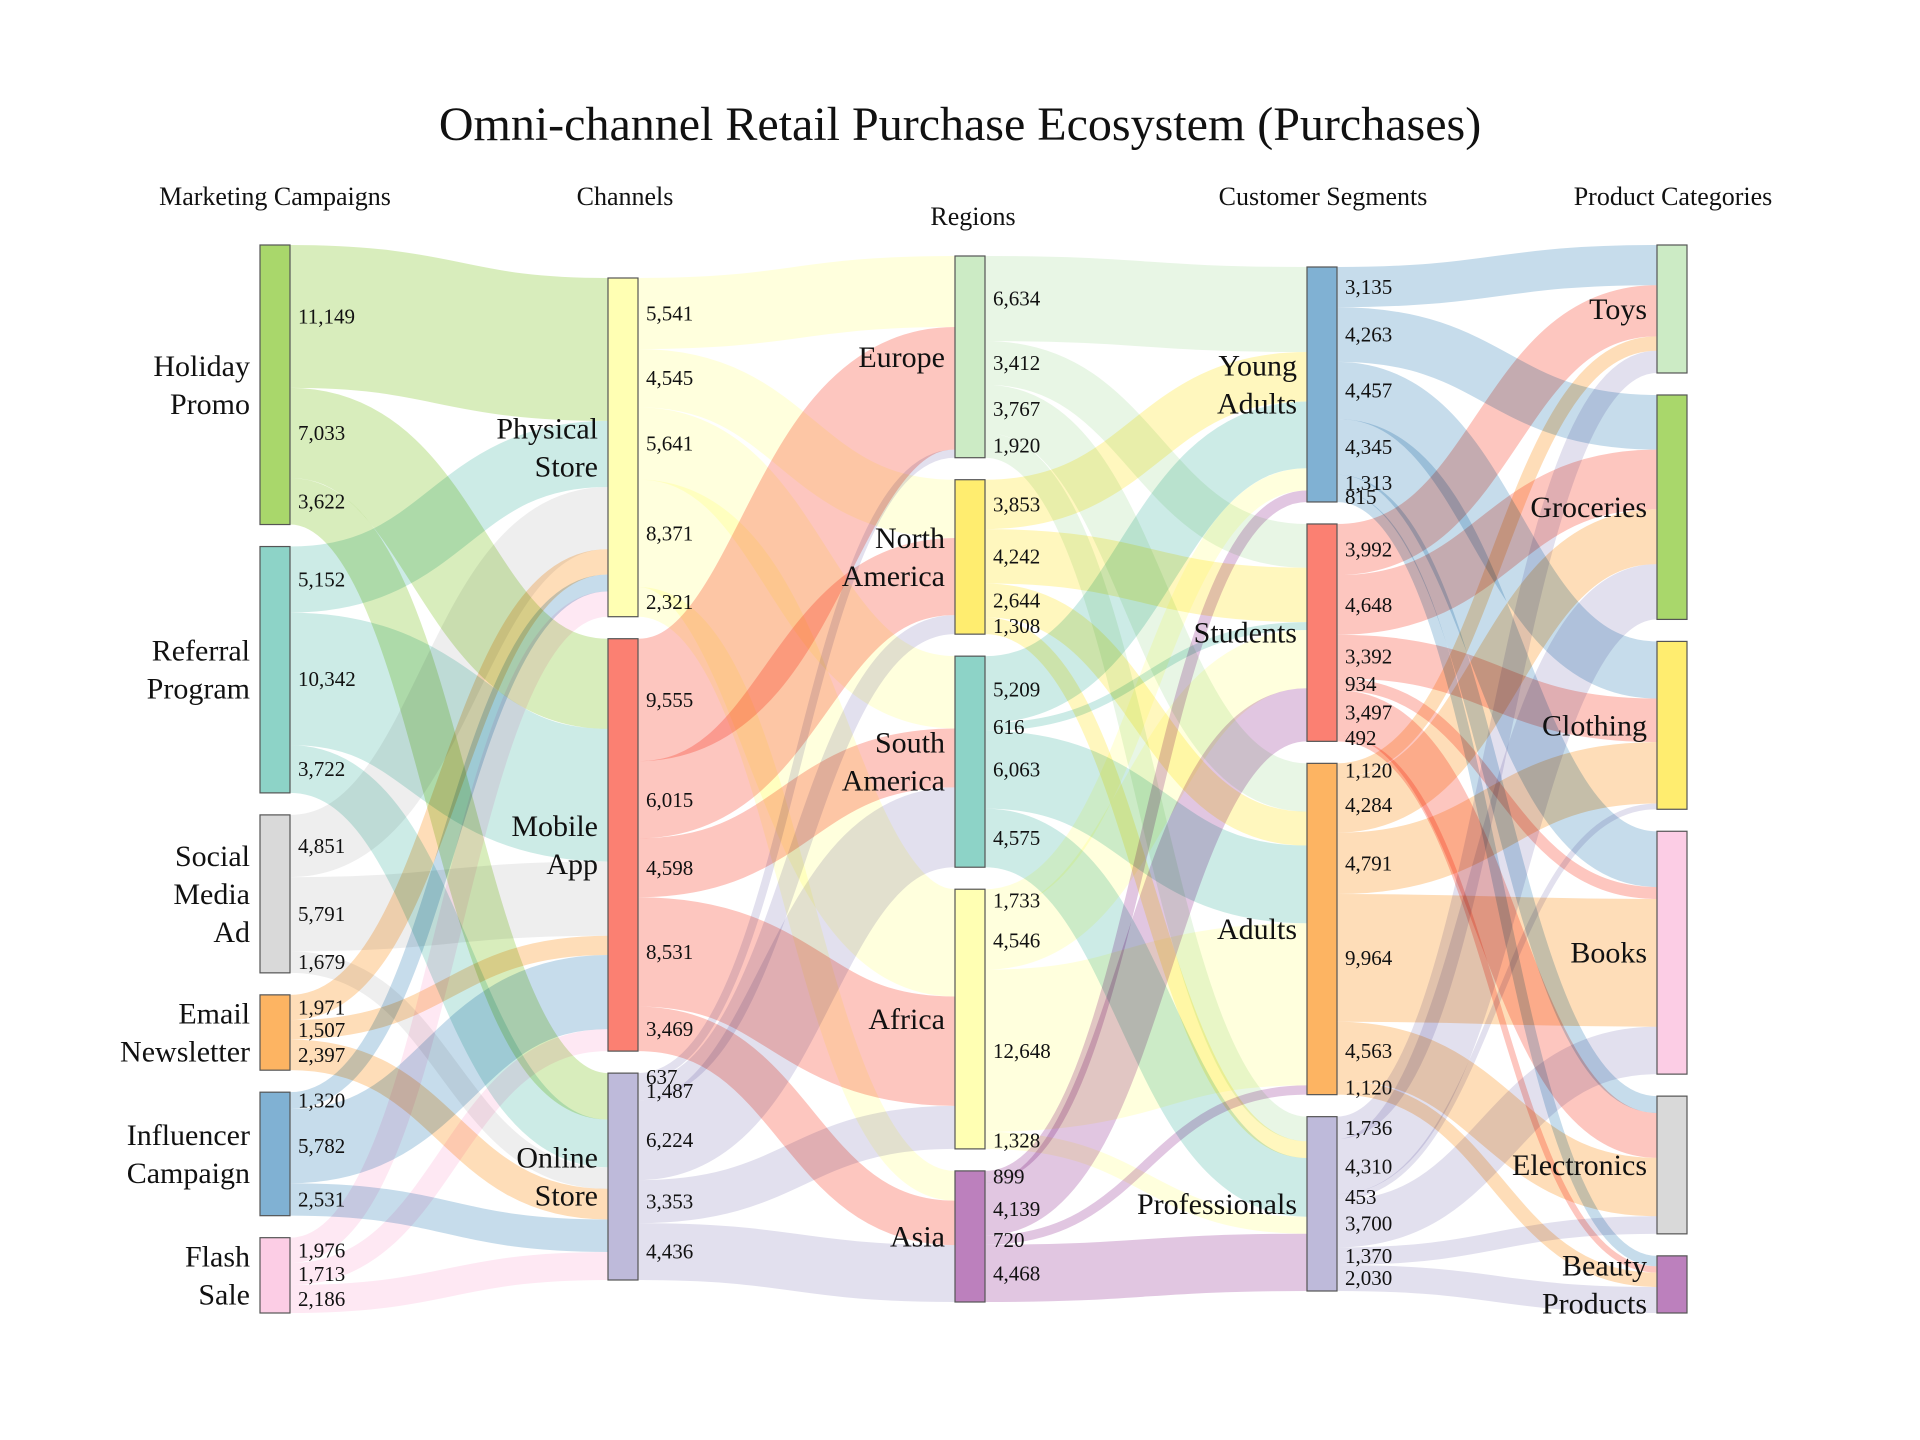 The width and height of the screenshot is (1920, 1440). What do you see at coordinates (970, 557) in the screenshot?
I see `node-na` at bounding box center [970, 557].